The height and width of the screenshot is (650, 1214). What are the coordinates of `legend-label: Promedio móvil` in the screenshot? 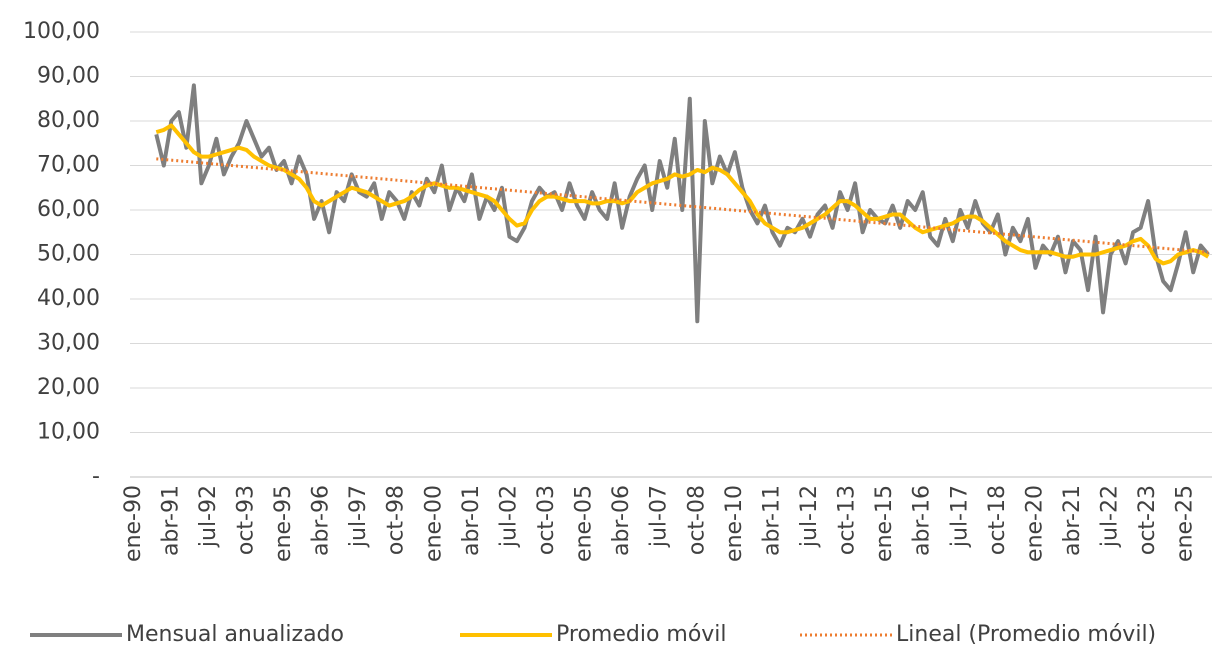 It's located at (641, 634).